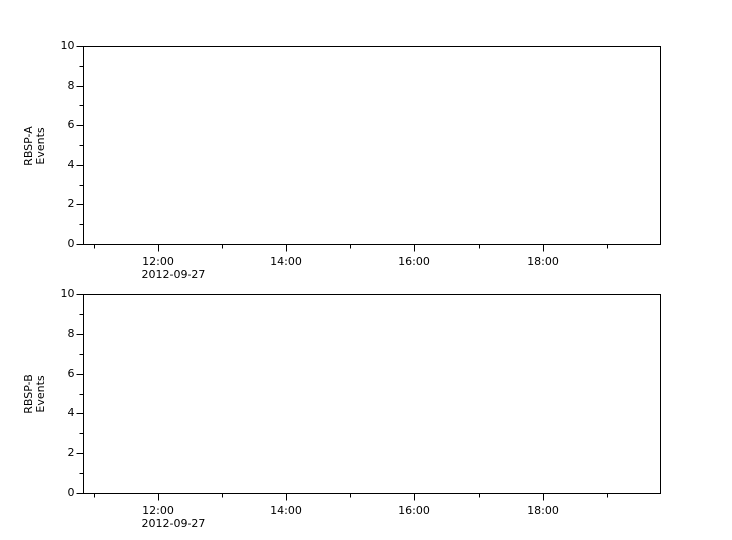 The image size is (732, 540). Describe the element at coordinates (286, 510) in the screenshot. I see `x-tick-label-rbsp-b: 14:00` at that location.